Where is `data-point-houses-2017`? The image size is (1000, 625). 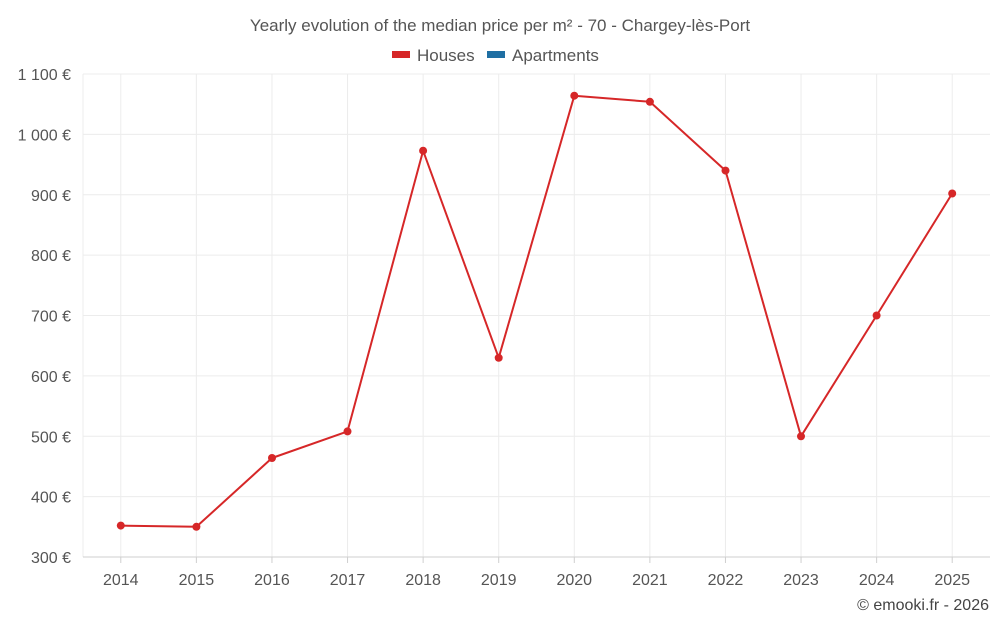
data-point-houses-2017 is located at coordinates (347, 431).